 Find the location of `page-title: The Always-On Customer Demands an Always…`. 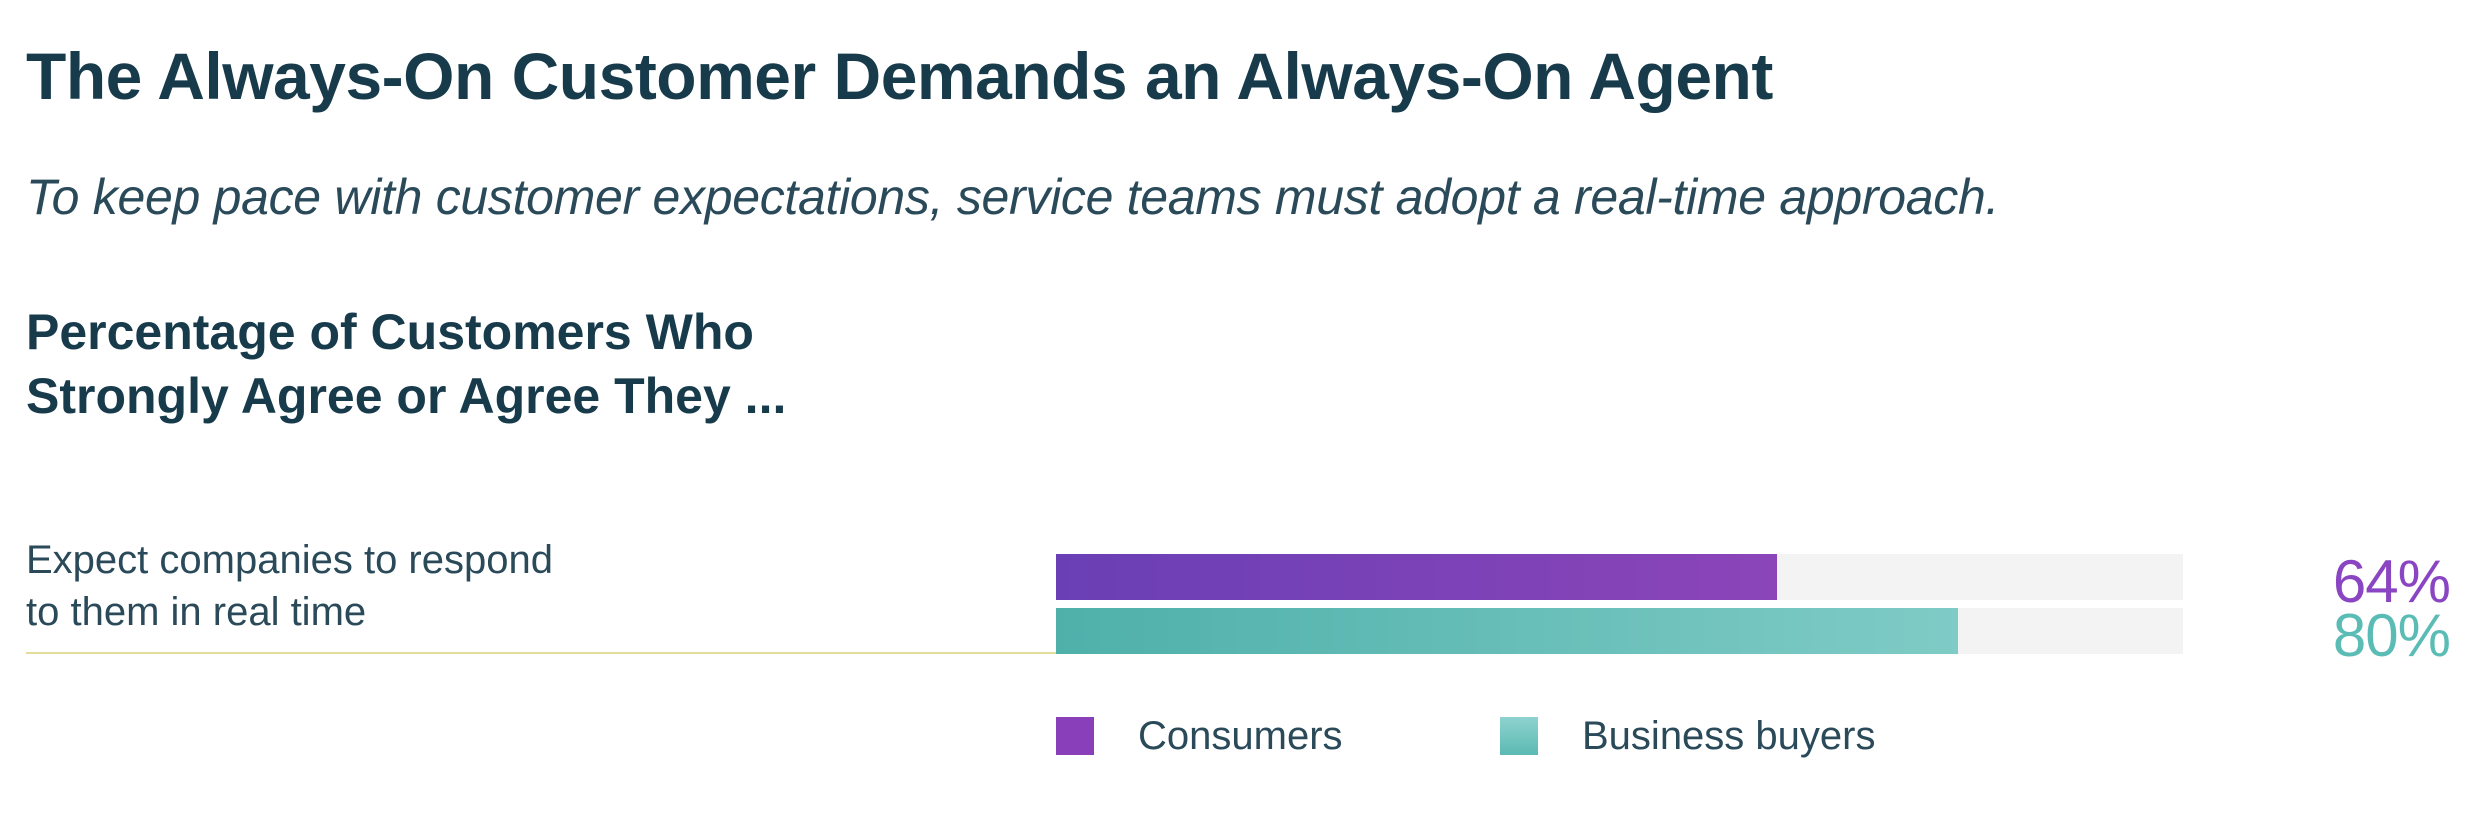

page-title: The Always-On Customer Demands an Always… is located at coordinates (899, 76).